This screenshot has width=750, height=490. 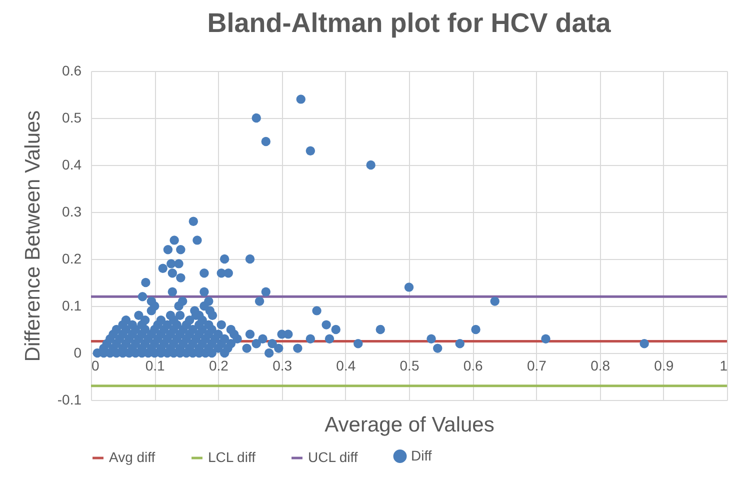 What do you see at coordinates (72, 164) in the screenshot?
I see `y-tick-label: 0.4` at bounding box center [72, 164].